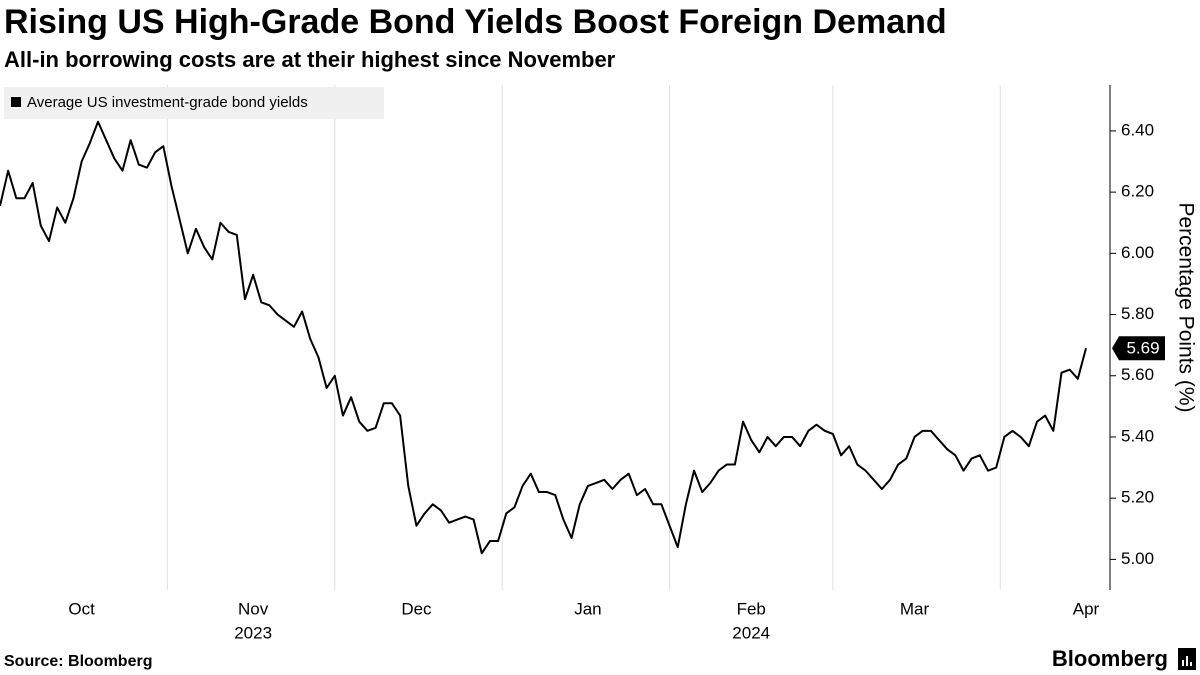 Image resolution: width=1200 pixels, height=675 pixels. Describe the element at coordinates (1086, 608) in the screenshot. I see `x-tick-label: Apr` at that location.